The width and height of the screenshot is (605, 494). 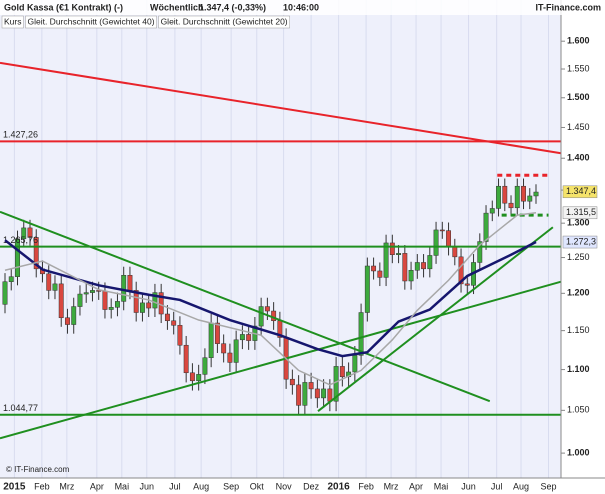 I want to click on x-tick-label: 2015, so click(x=14, y=487).